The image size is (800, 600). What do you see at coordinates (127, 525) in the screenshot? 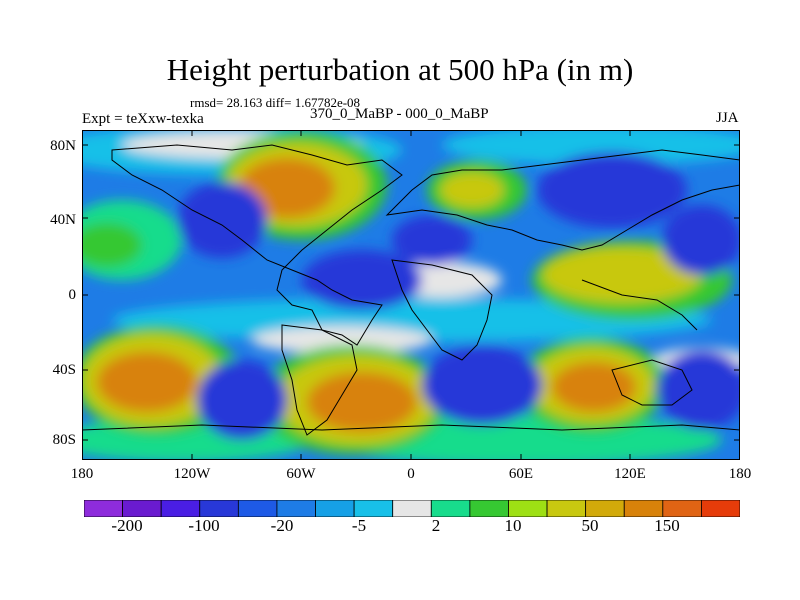
I see `colorbar-label: -200` at bounding box center [127, 525].